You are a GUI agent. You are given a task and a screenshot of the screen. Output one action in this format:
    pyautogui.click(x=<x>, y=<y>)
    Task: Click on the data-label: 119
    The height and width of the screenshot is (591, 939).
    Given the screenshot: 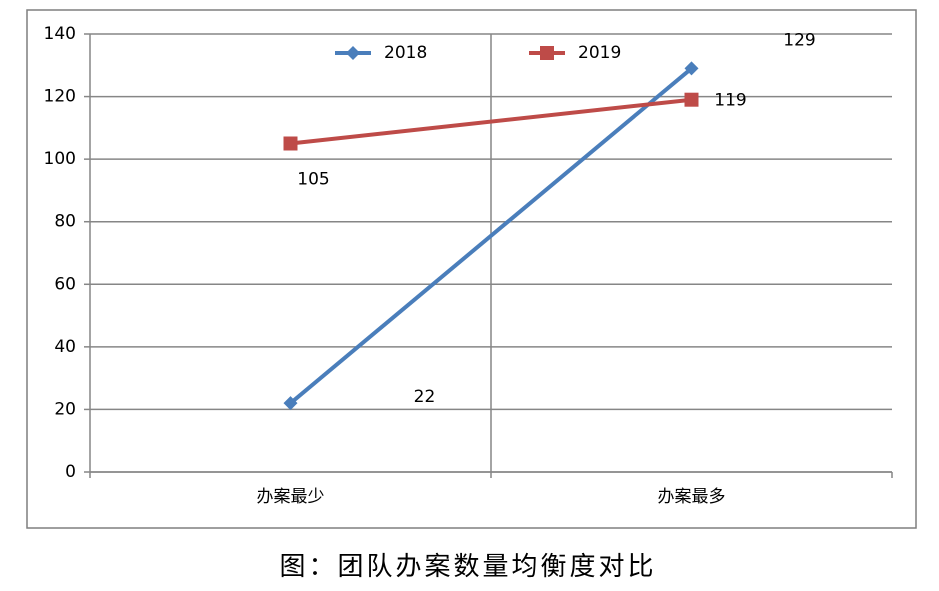 What is the action you would take?
    pyautogui.click(x=730, y=101)
    